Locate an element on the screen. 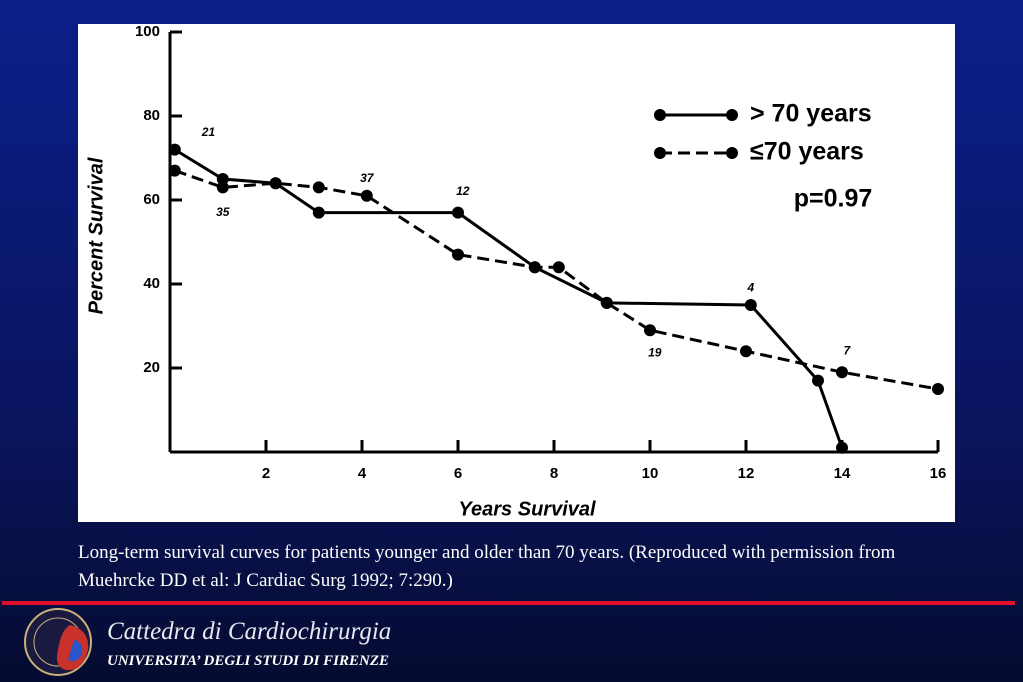 This screenshot has width=1023, height=682. at-risk-label: 12 is located at coordinates (463, 191).